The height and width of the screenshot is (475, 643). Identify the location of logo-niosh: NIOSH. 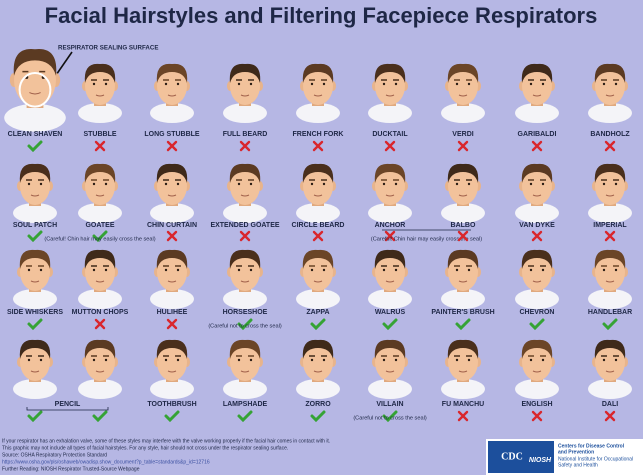
(540, 460).